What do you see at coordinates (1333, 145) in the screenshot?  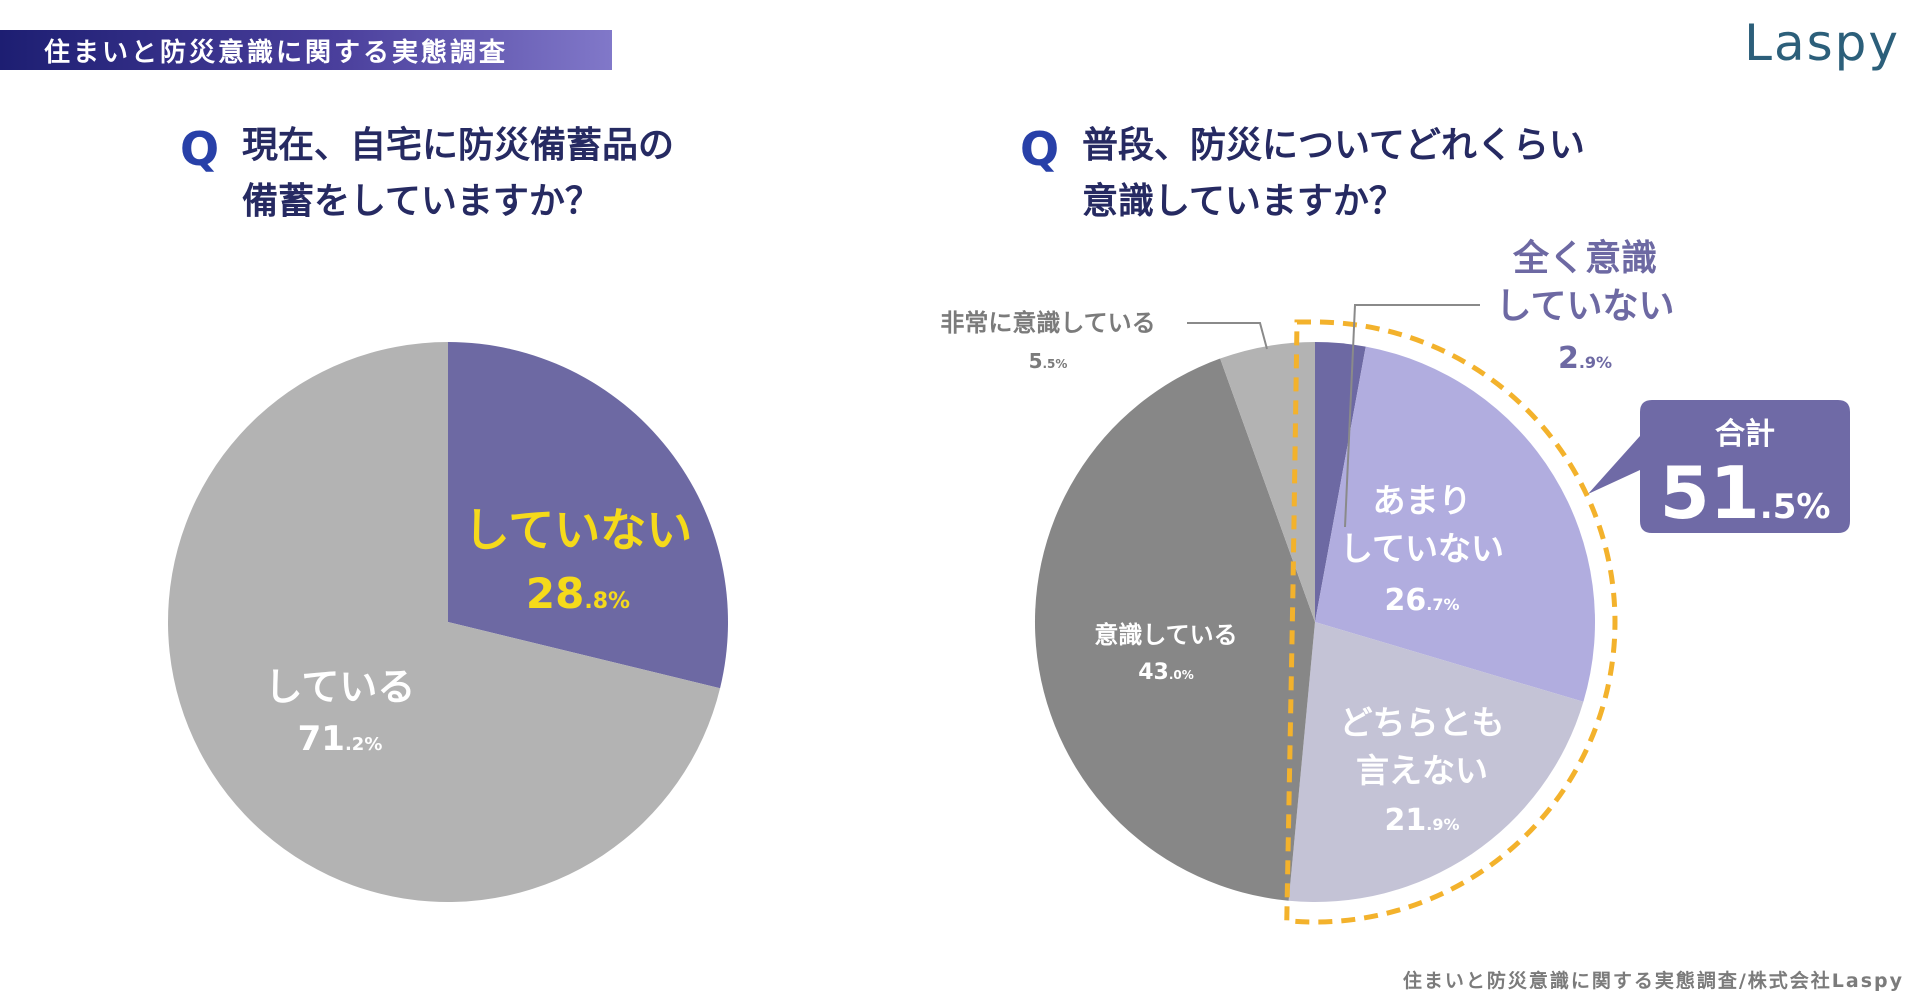 I see `question-2-line-1: 普段、防災についてどれくらい` at bounding box center [1333, 145].